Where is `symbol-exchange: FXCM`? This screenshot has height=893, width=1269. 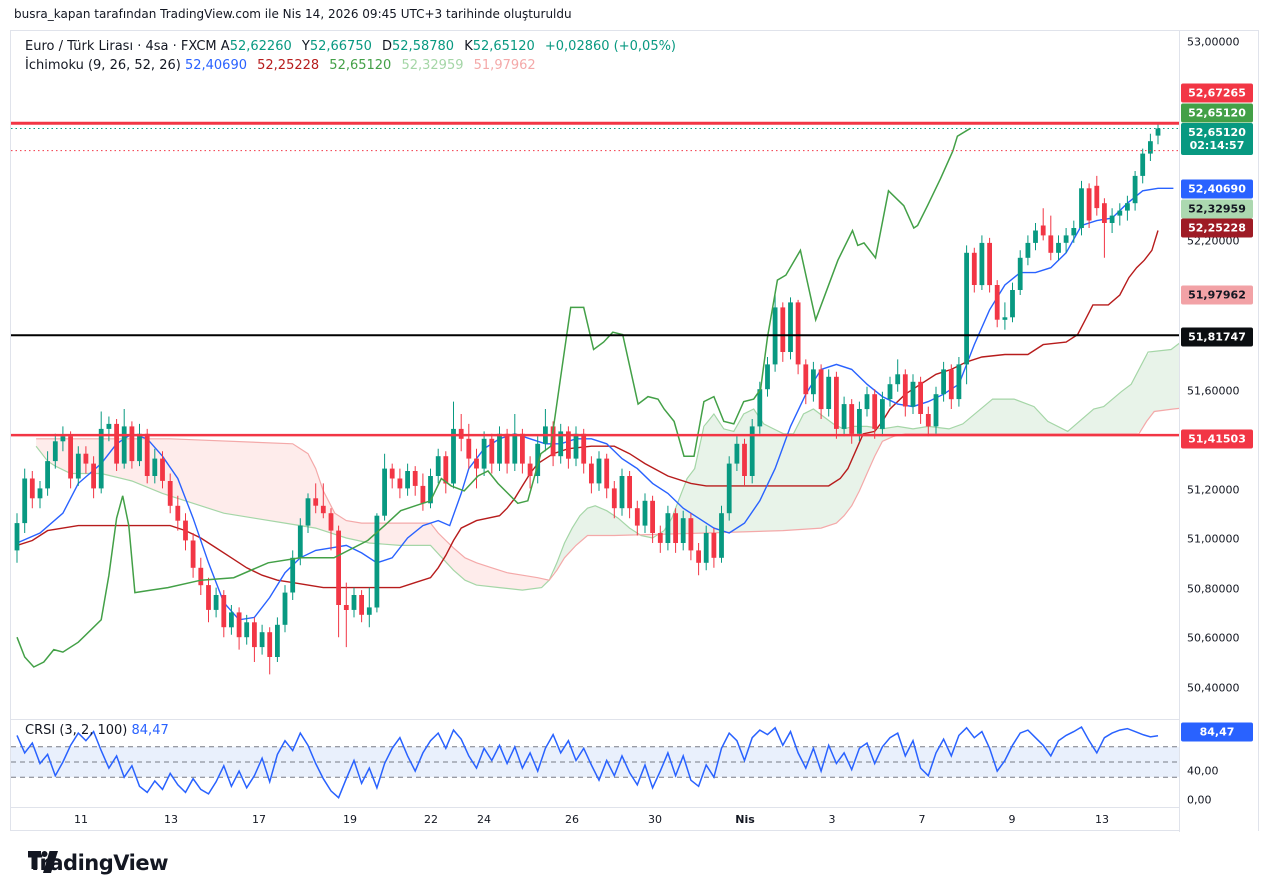 symbol-exchange: FXCM is located at coordinates (198, 46).